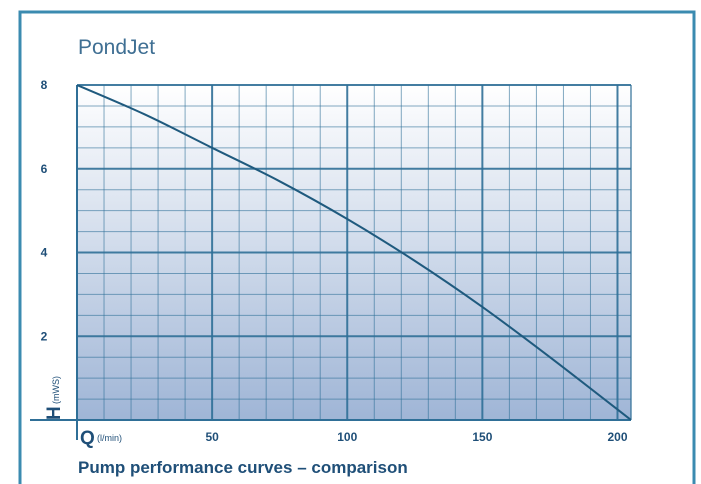  I want to click on x-tick-label: 150, so click(482, 437).